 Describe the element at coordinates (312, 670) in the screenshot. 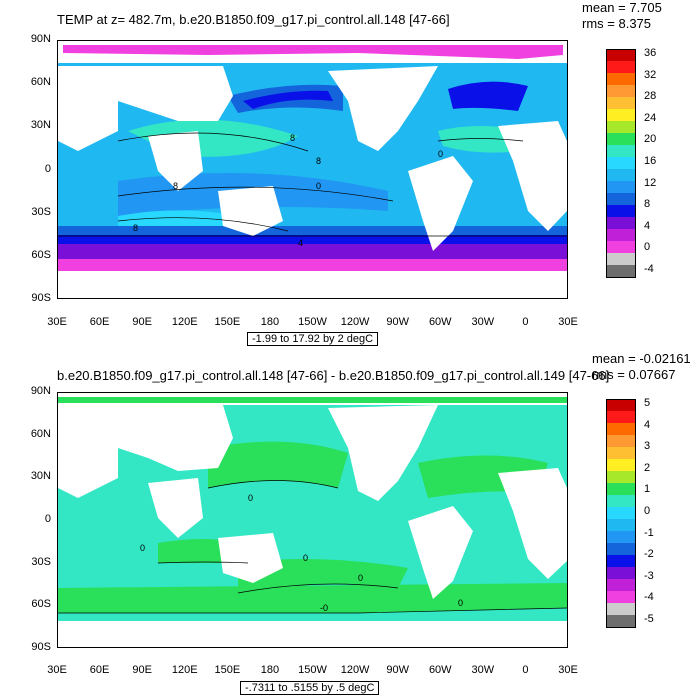

I see `lon-tick-label: 150W` at that location.